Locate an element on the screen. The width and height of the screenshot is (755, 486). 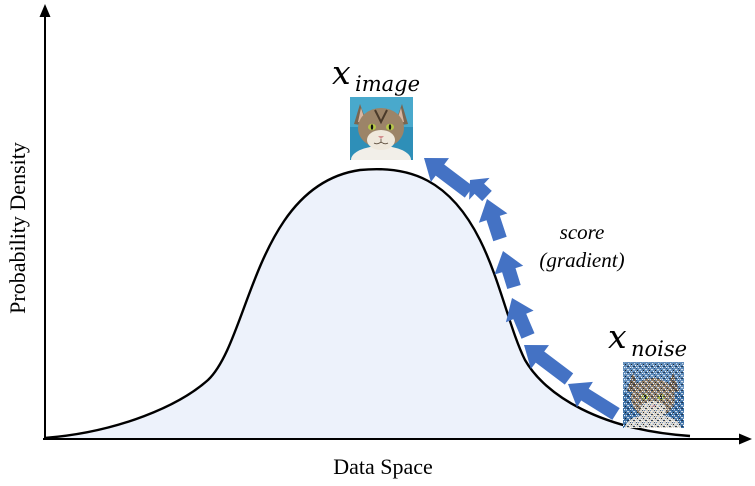
svg-text: image is located at coordinates (387, 84).